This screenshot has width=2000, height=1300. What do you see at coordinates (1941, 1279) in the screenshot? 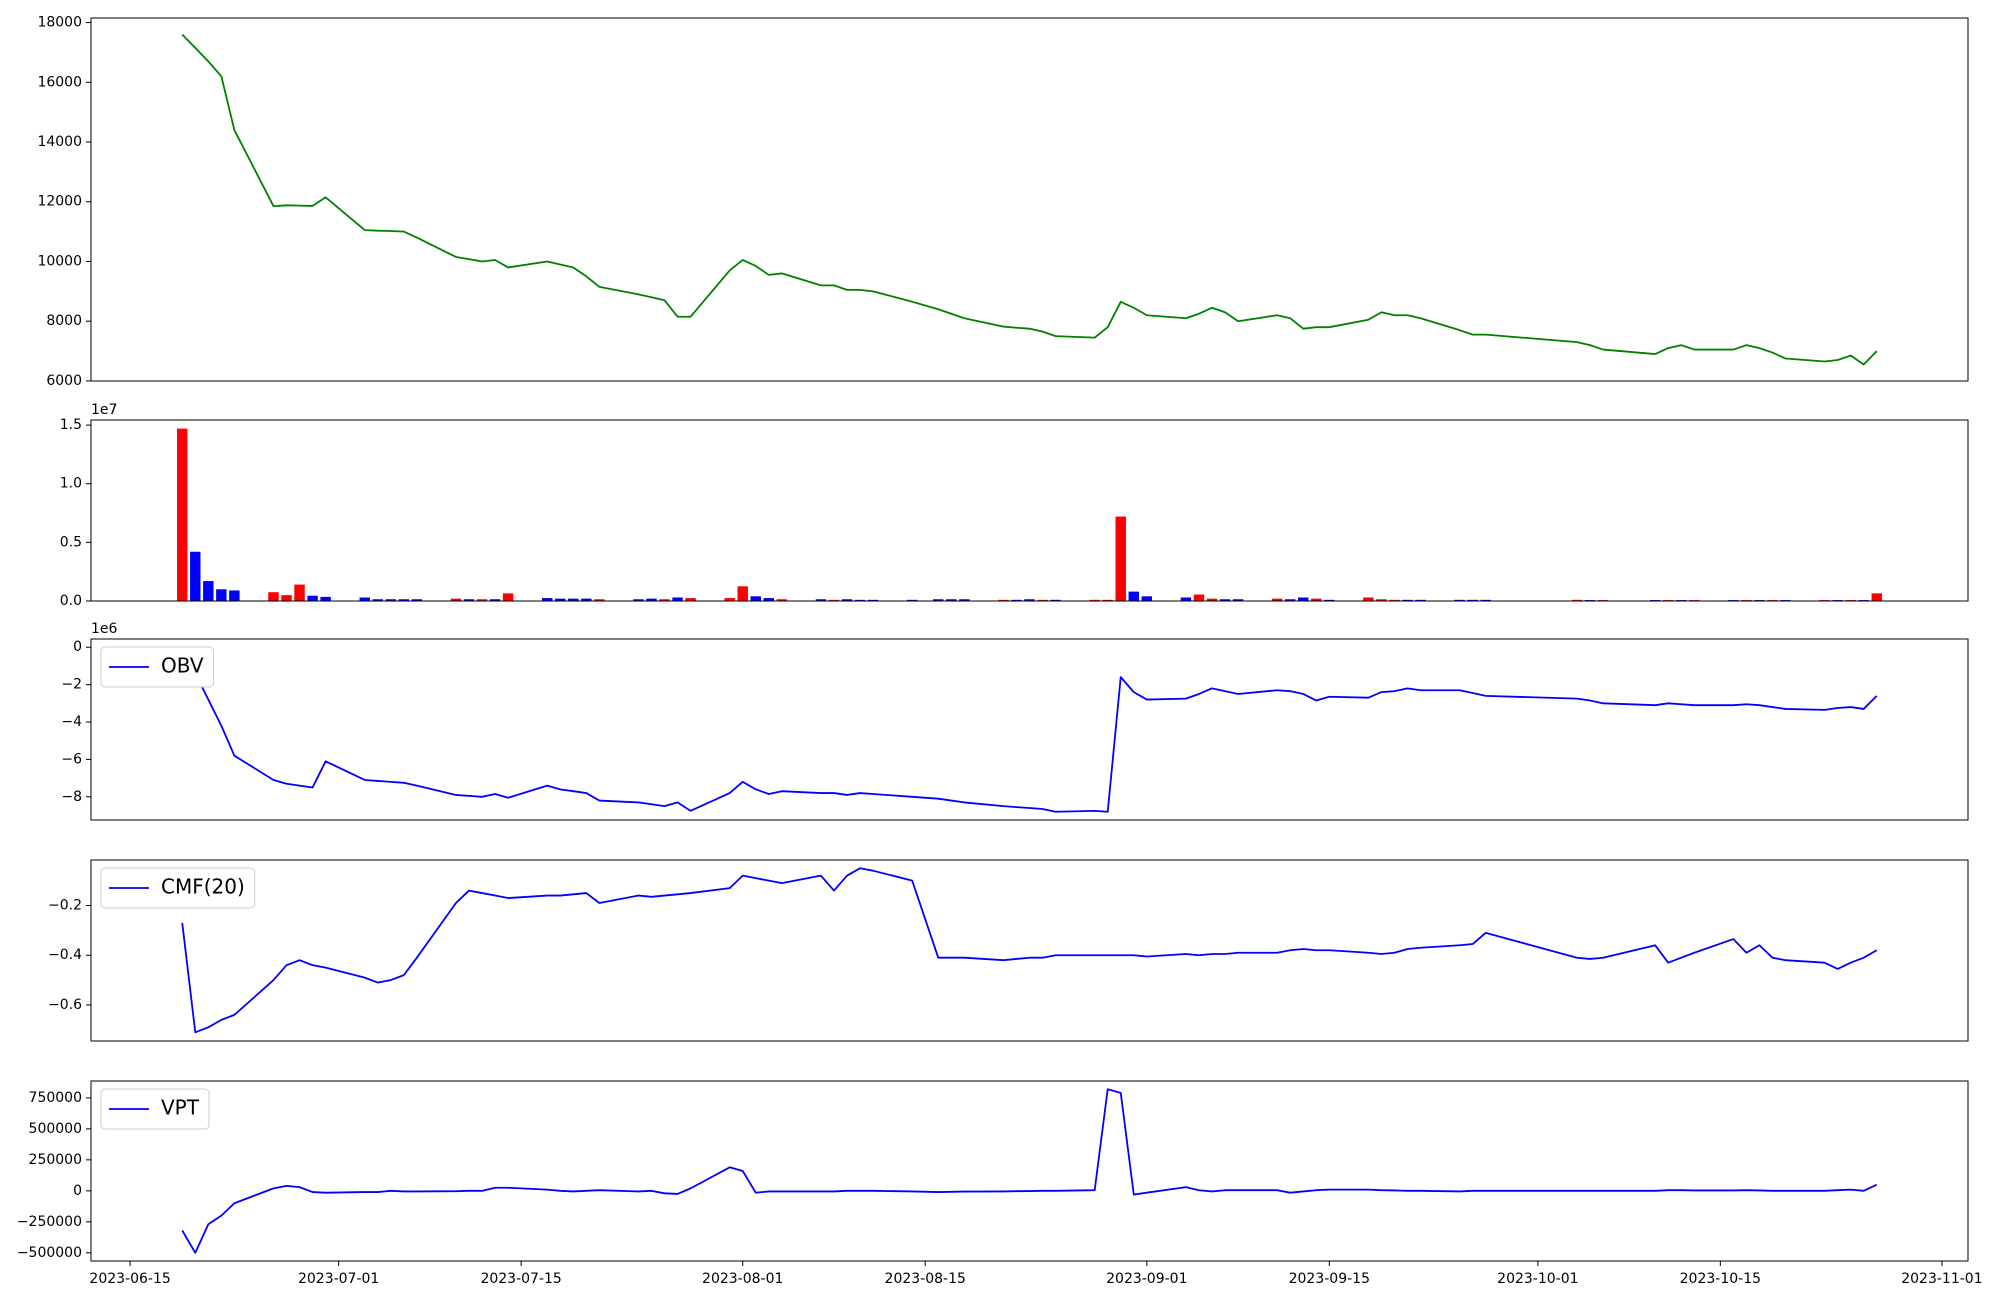
I see `x-tick-label: 2023-11-01` at bounding box center [1941, 1279].